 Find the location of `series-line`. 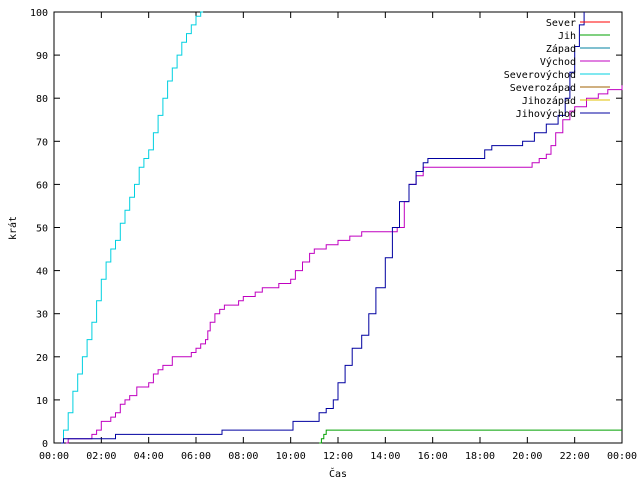

series-line is located at coordinates (470, 436).